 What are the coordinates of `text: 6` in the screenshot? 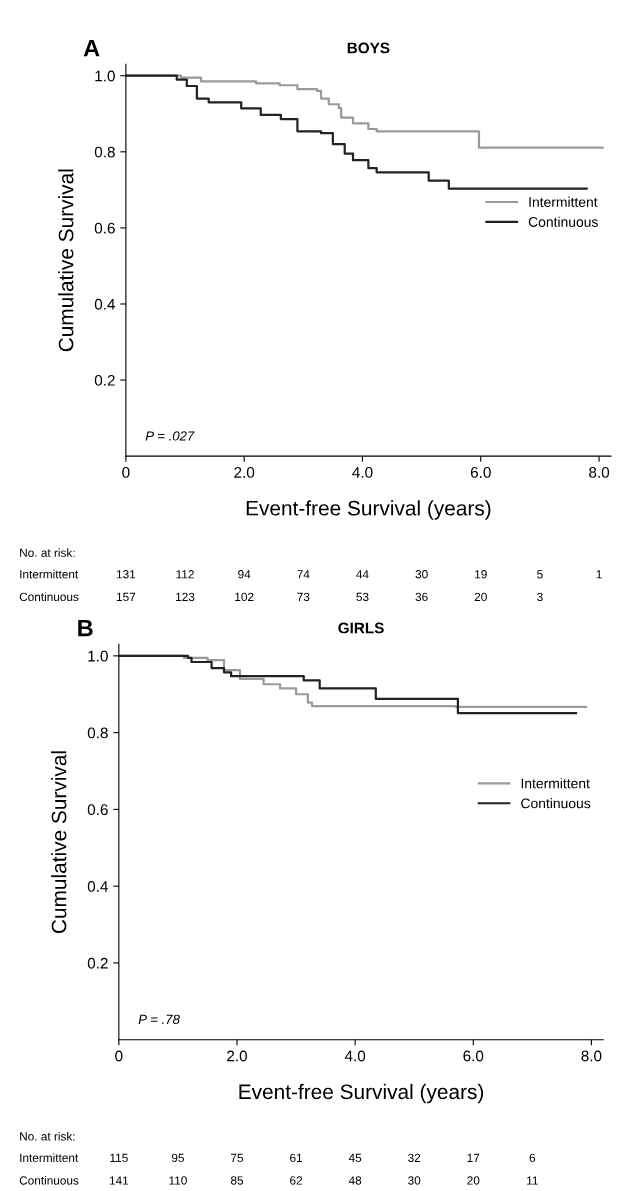 It's located at (532, 1158).